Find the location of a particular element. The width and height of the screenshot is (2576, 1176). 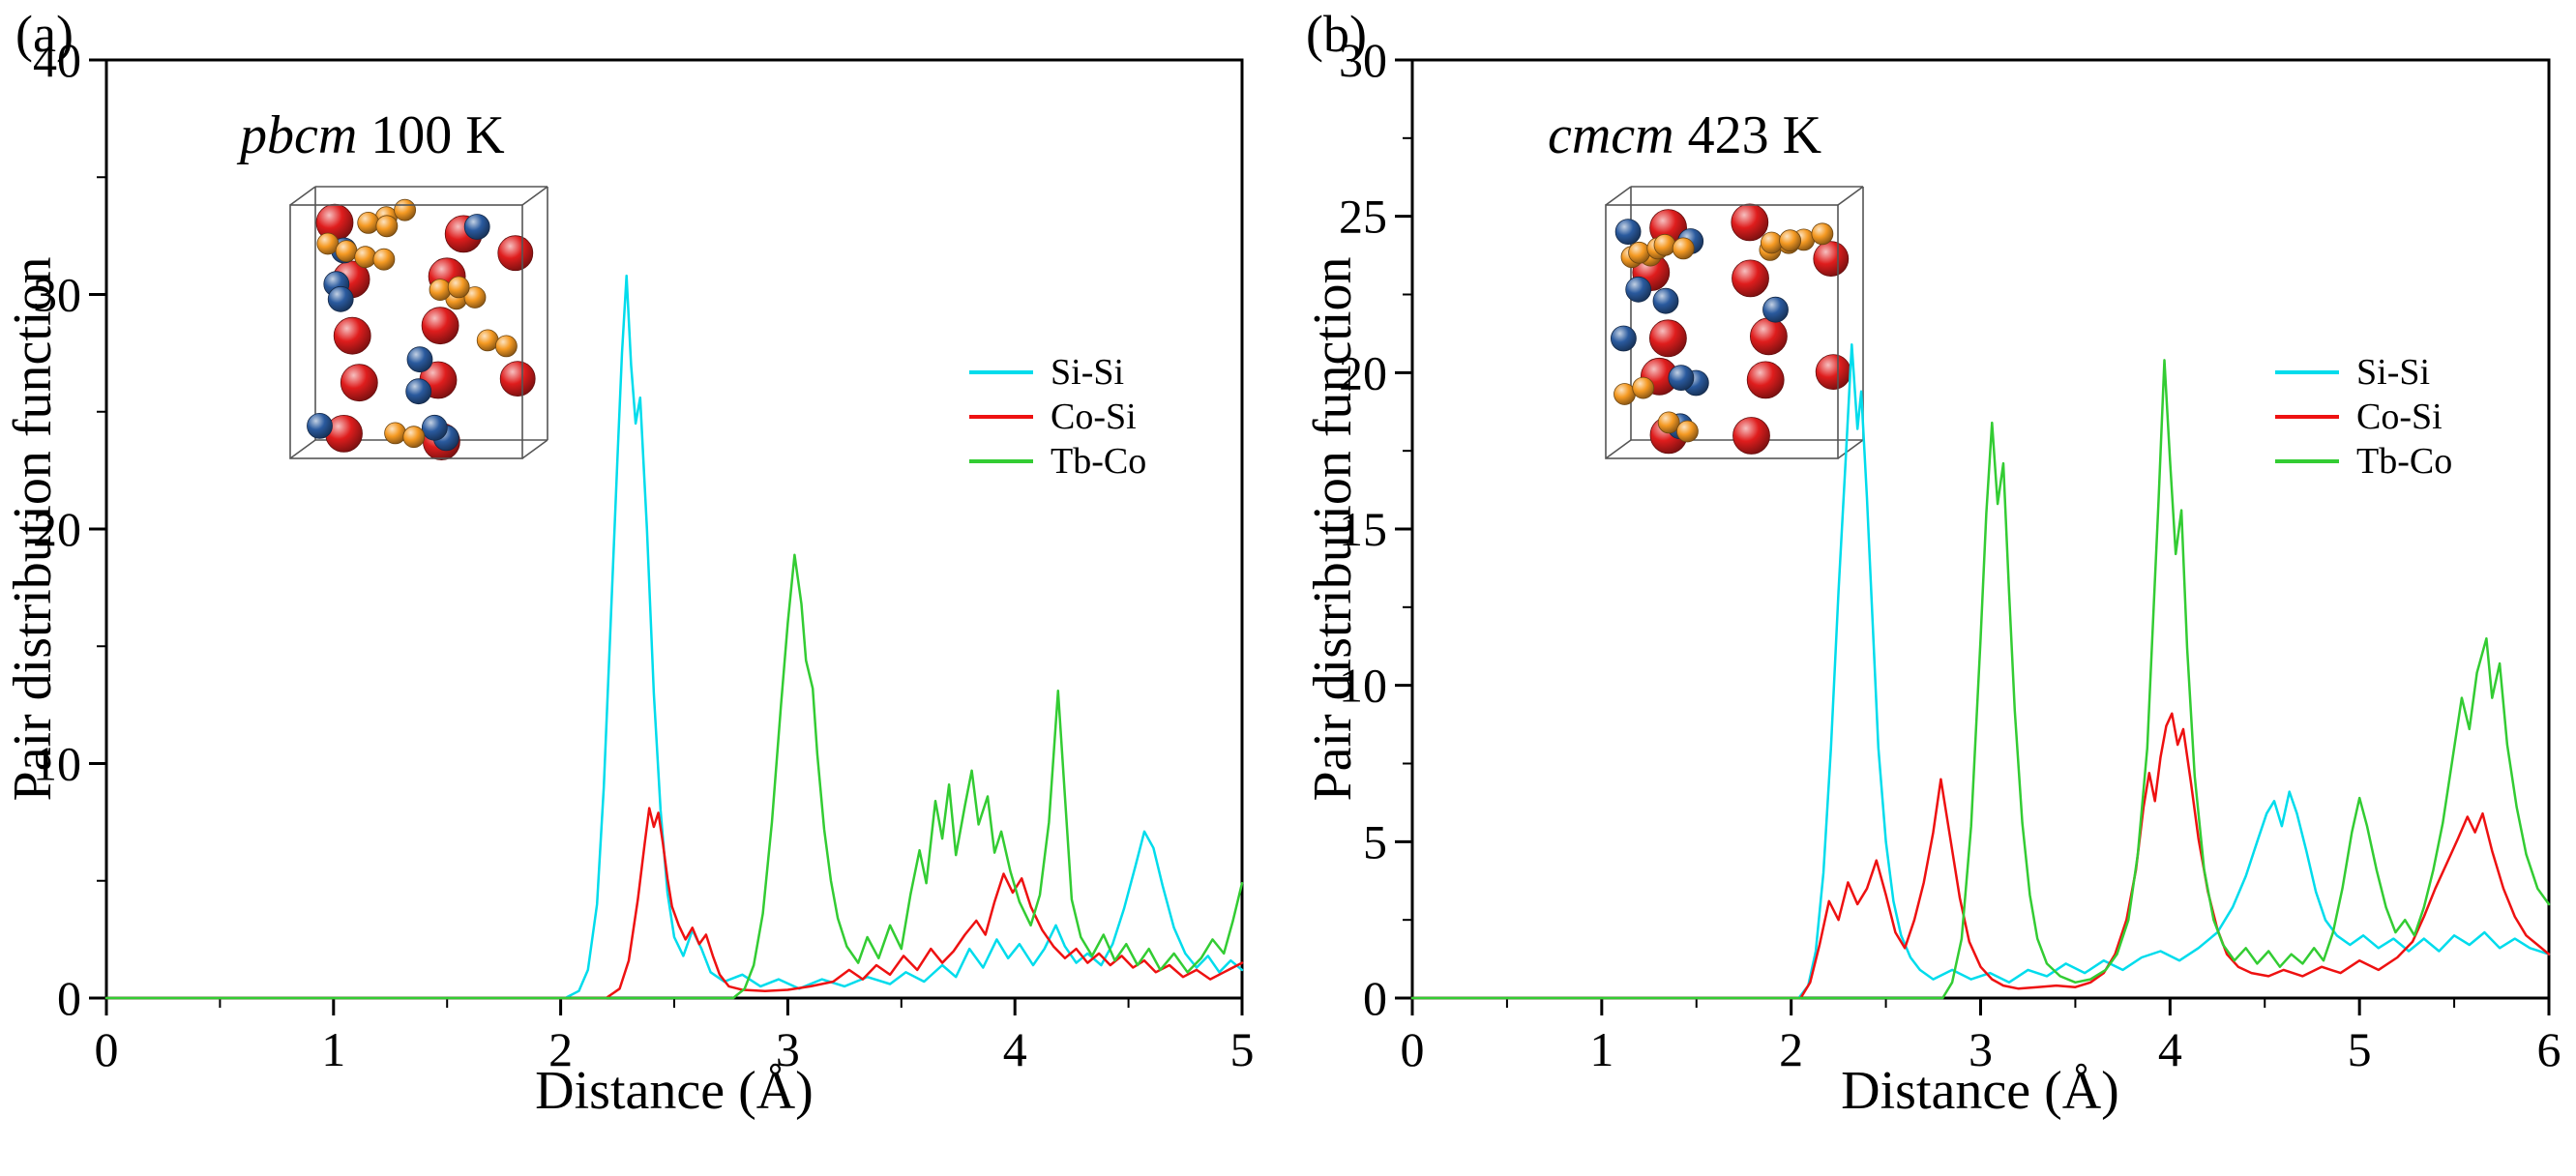

x-axis-title-b: Distance (Å) is located at coordinates (1980, 1091).